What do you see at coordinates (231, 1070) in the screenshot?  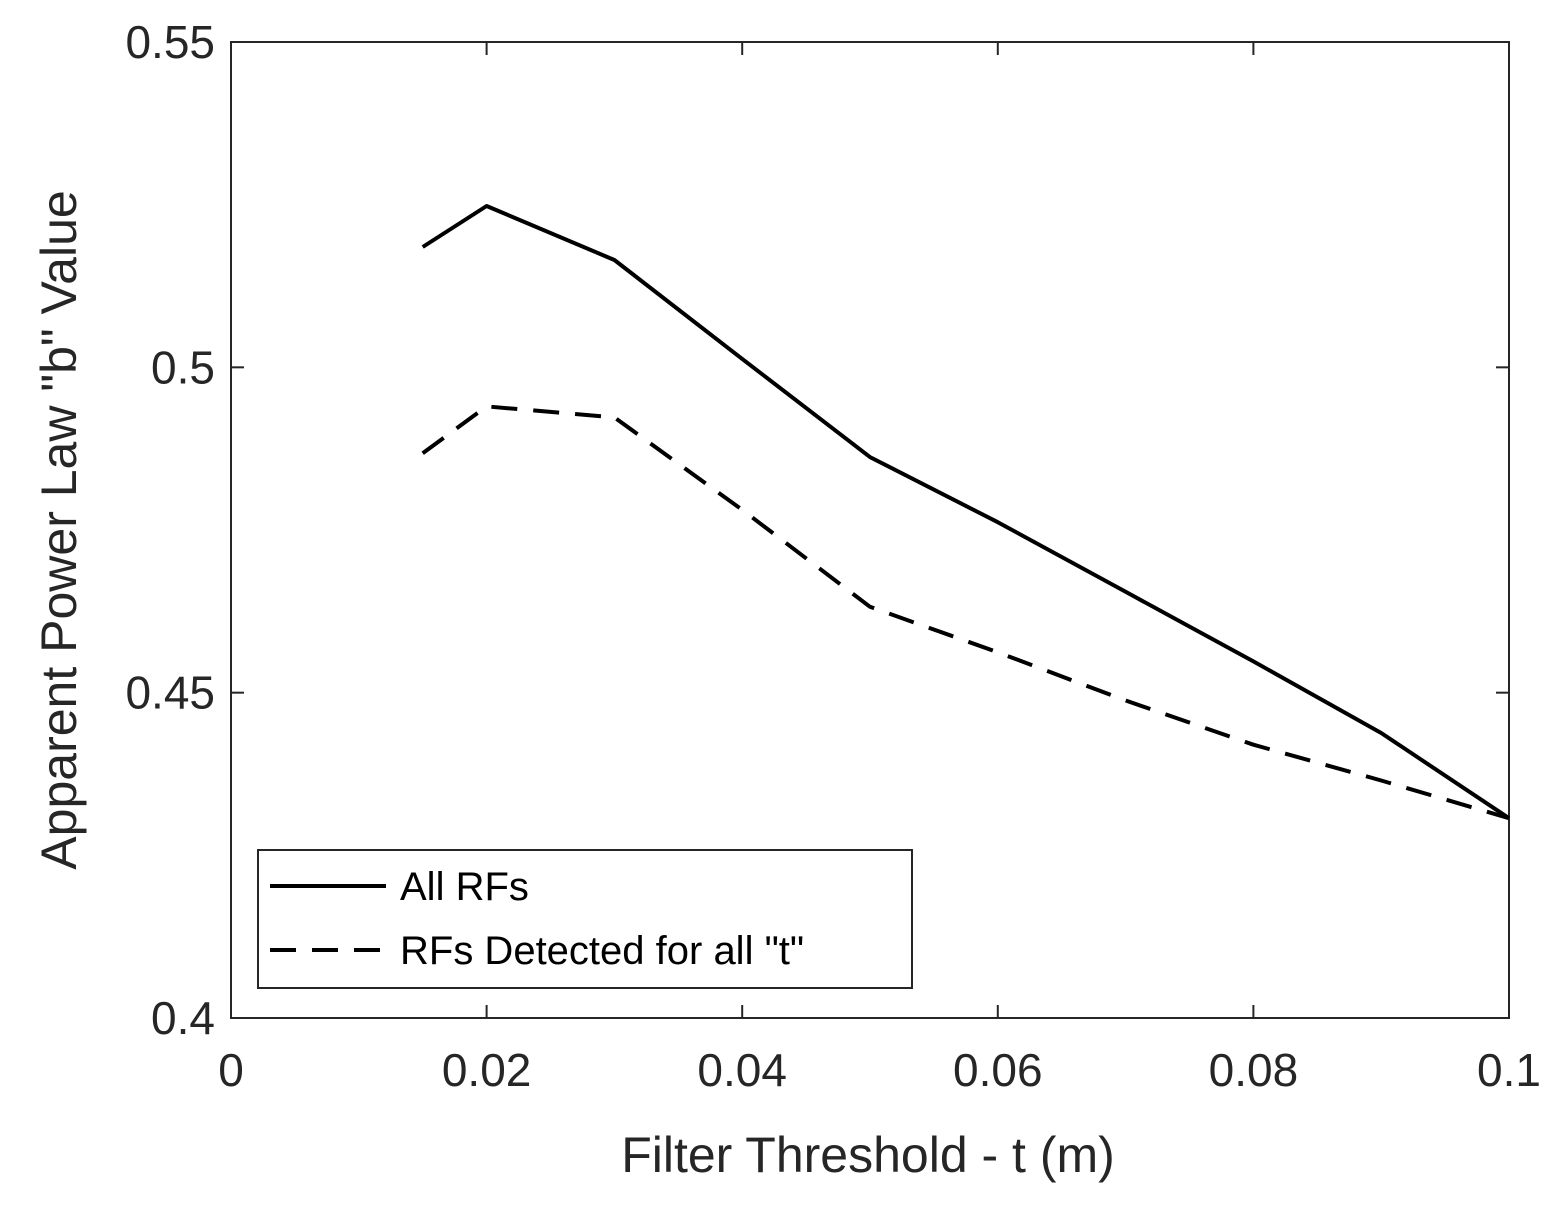 I see `x-tick-label: 0` at bounding box center [231, 1070].